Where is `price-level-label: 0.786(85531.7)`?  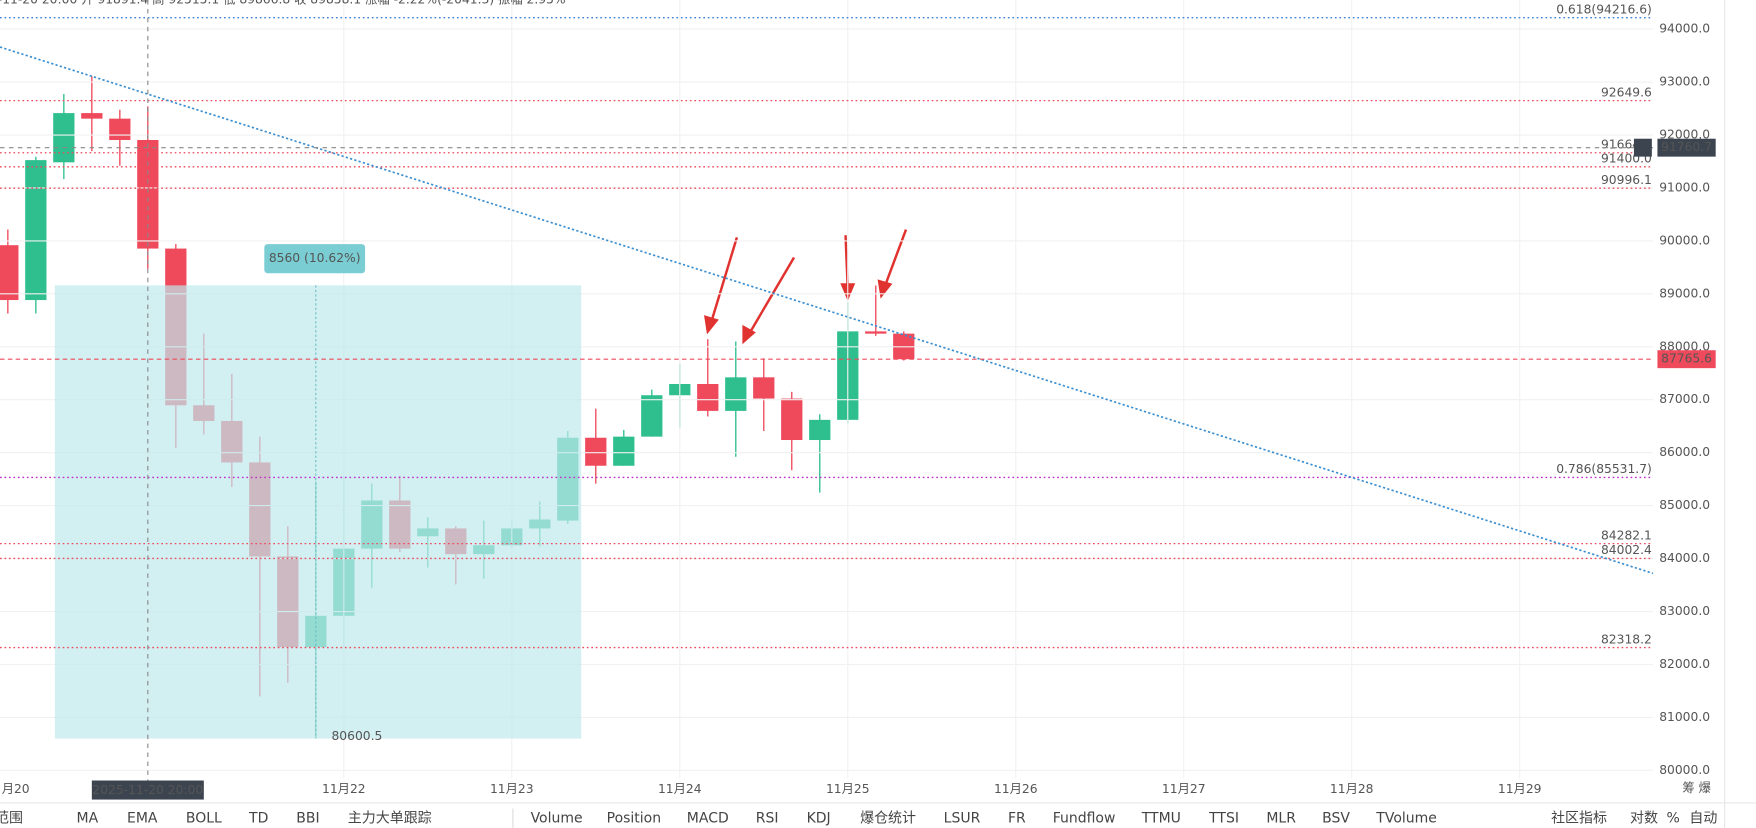 price-level-label: 0.786(85531.7) is located at coordinates (1604, 469).